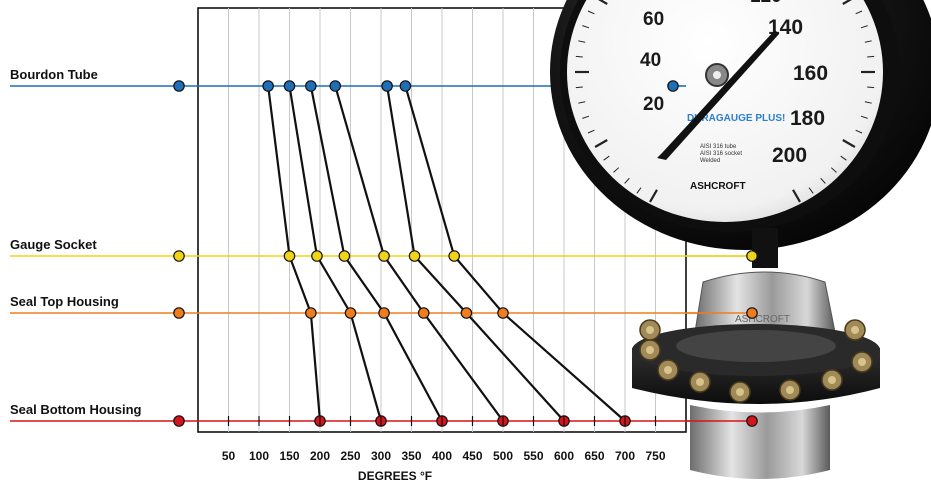 Image resolution: width=931 pixels, height=488 pixels. I want to click on dial-number: 40, so click(650, 60).